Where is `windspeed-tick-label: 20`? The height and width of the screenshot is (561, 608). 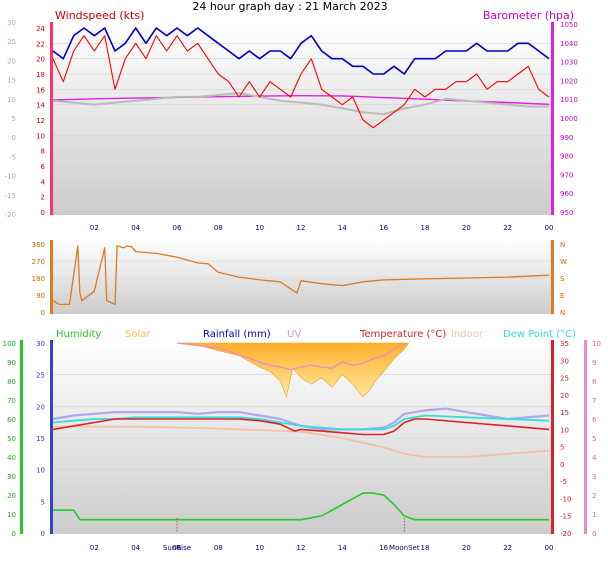
windspeed-tick-label: 20 is located at coordinates (40, 60).